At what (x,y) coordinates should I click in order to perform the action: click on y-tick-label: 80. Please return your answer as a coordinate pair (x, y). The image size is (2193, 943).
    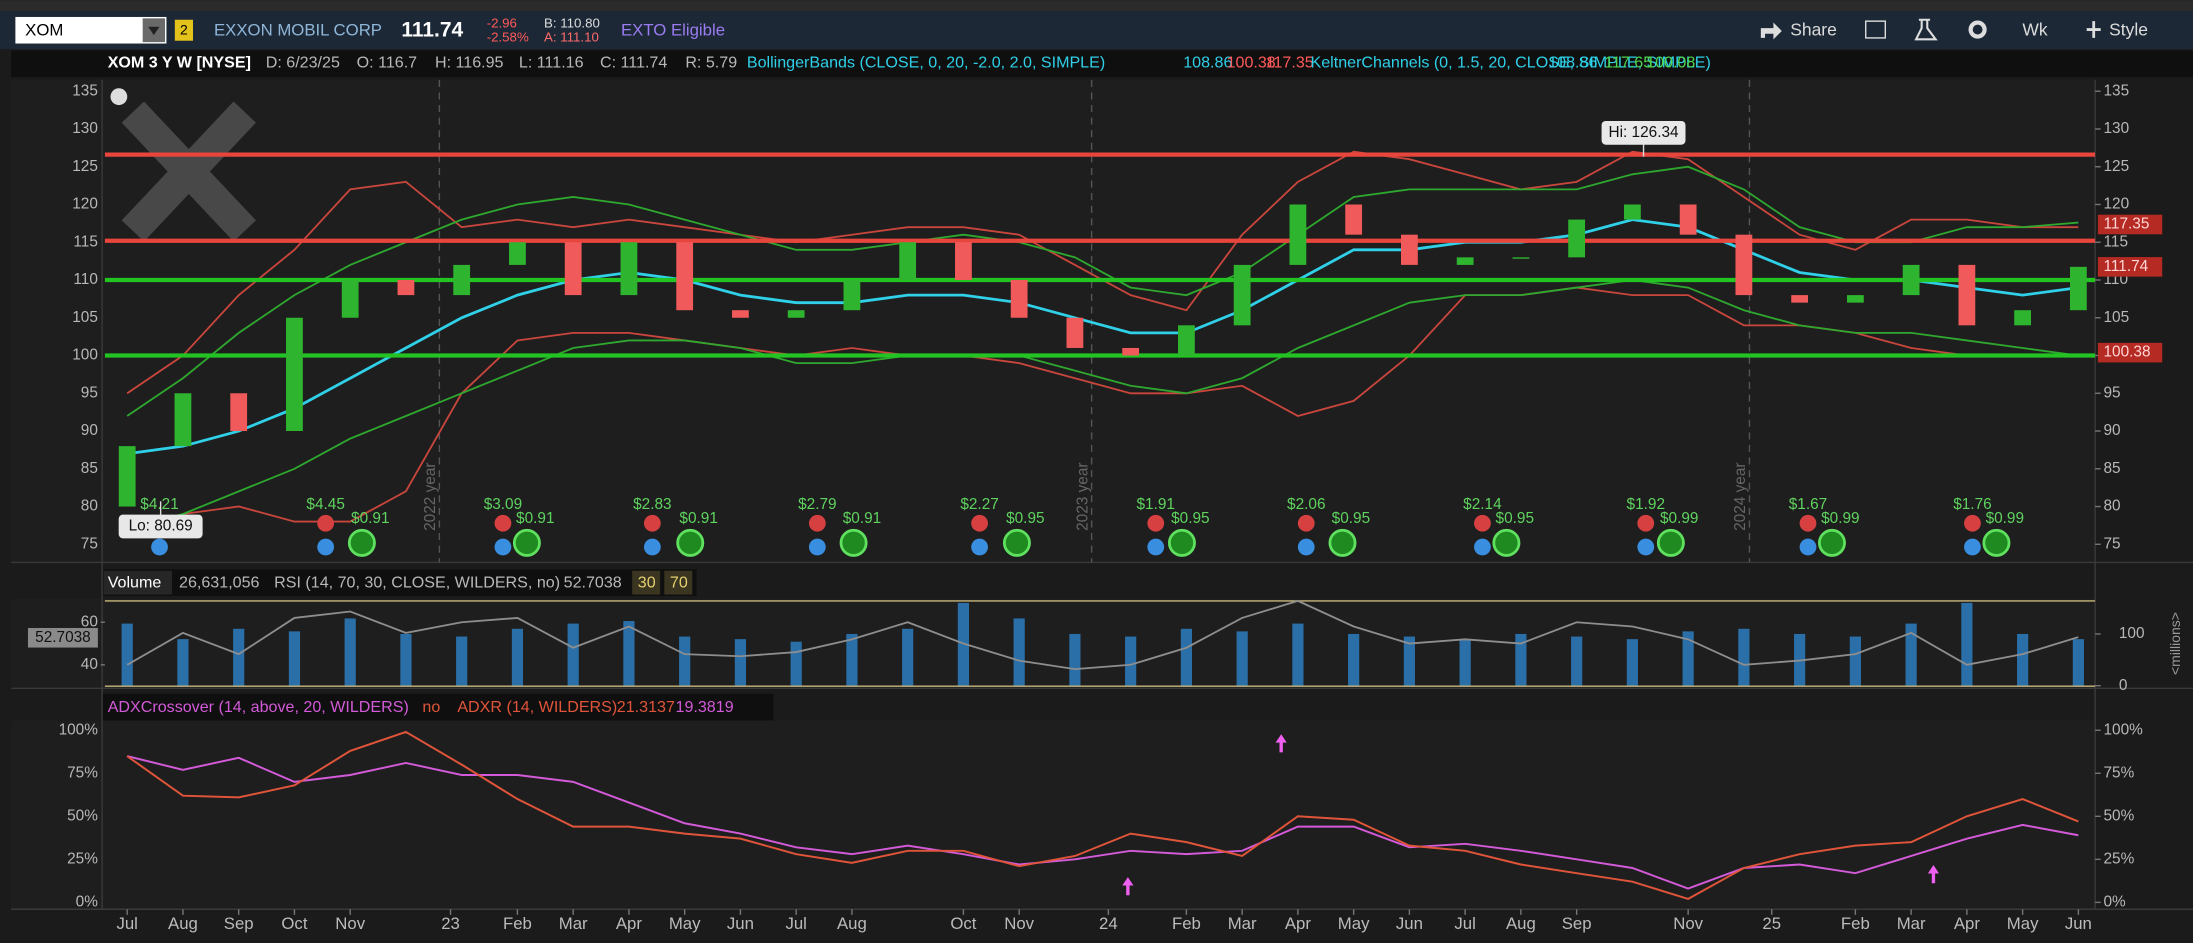
    Looking at the image, I should click on (2111, 506).